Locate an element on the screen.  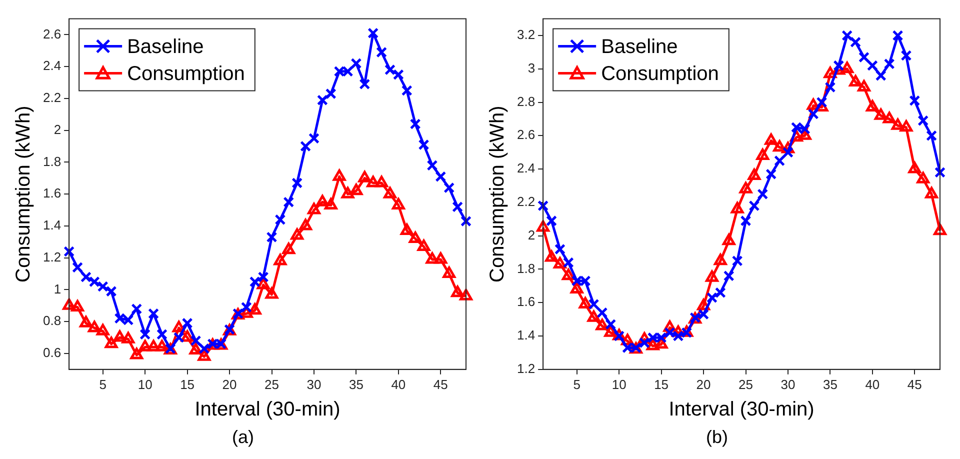
x-tick-label: 45 is located at coordinates (440, 384).